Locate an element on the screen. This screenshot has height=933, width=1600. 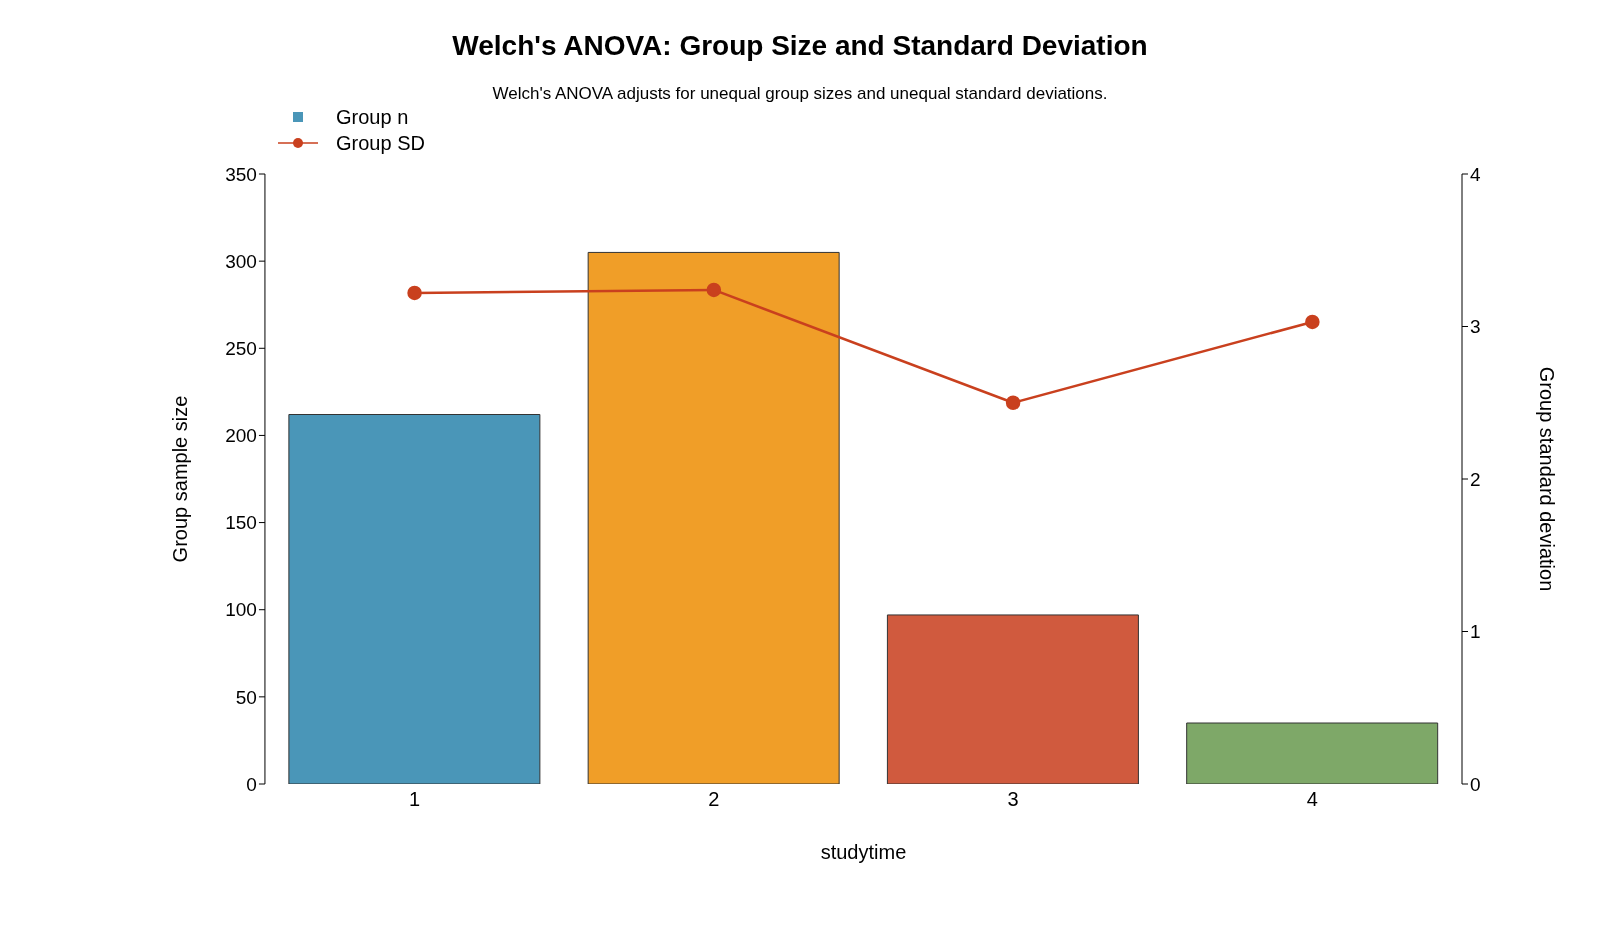
x-axis-title: studytime is located at coordinates (863, 852).